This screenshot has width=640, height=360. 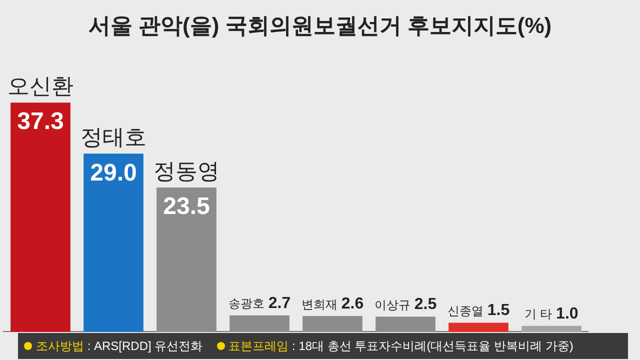 What do you see at coordinates (498, 311) in the screenshot?
I see `data-label: 1.5` at bounding box center [498, 311].